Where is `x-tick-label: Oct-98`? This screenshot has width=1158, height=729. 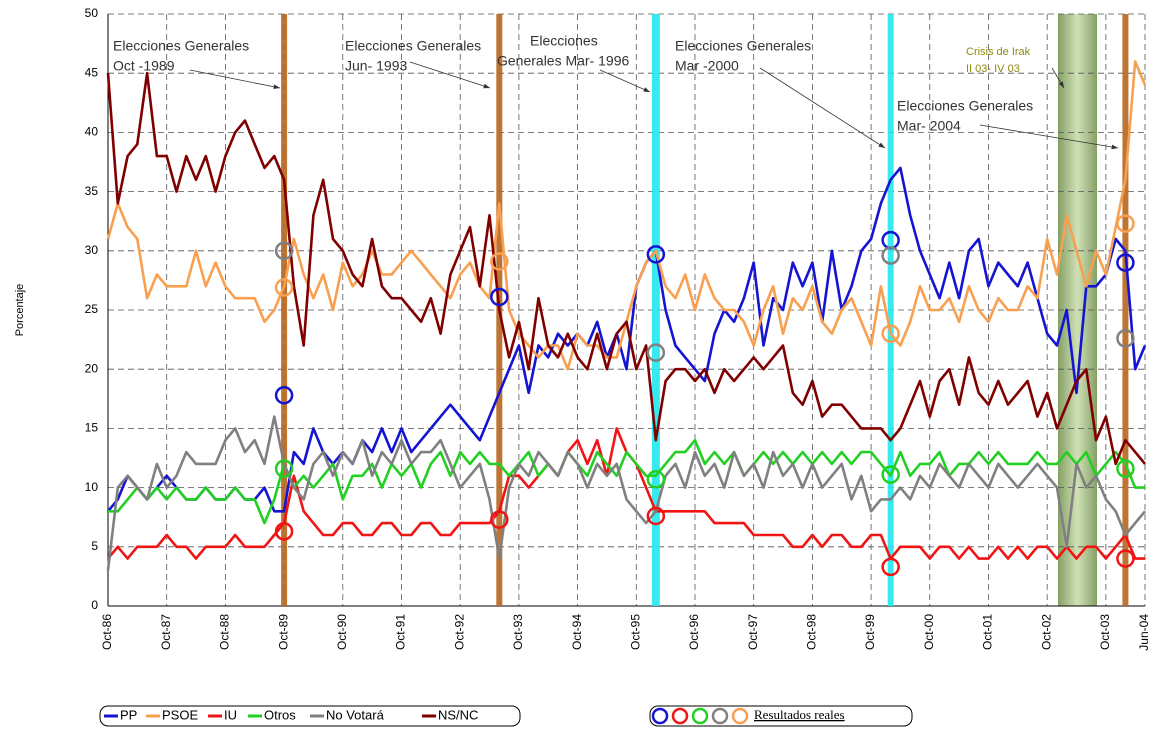 x-tick-label: Oct-98 is located at coordinates (812, 632).